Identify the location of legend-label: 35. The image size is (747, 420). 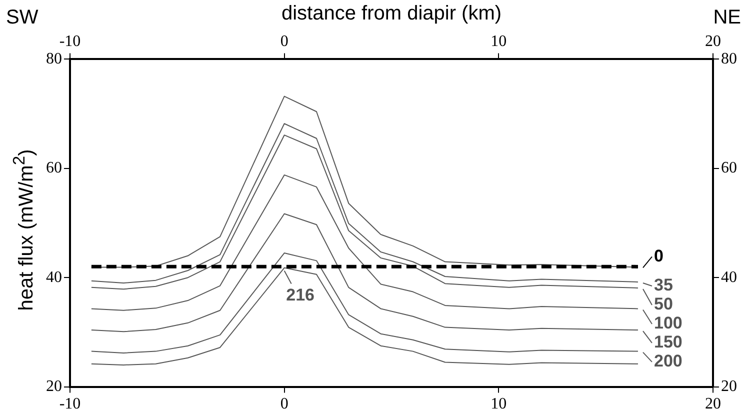
(663, 285).